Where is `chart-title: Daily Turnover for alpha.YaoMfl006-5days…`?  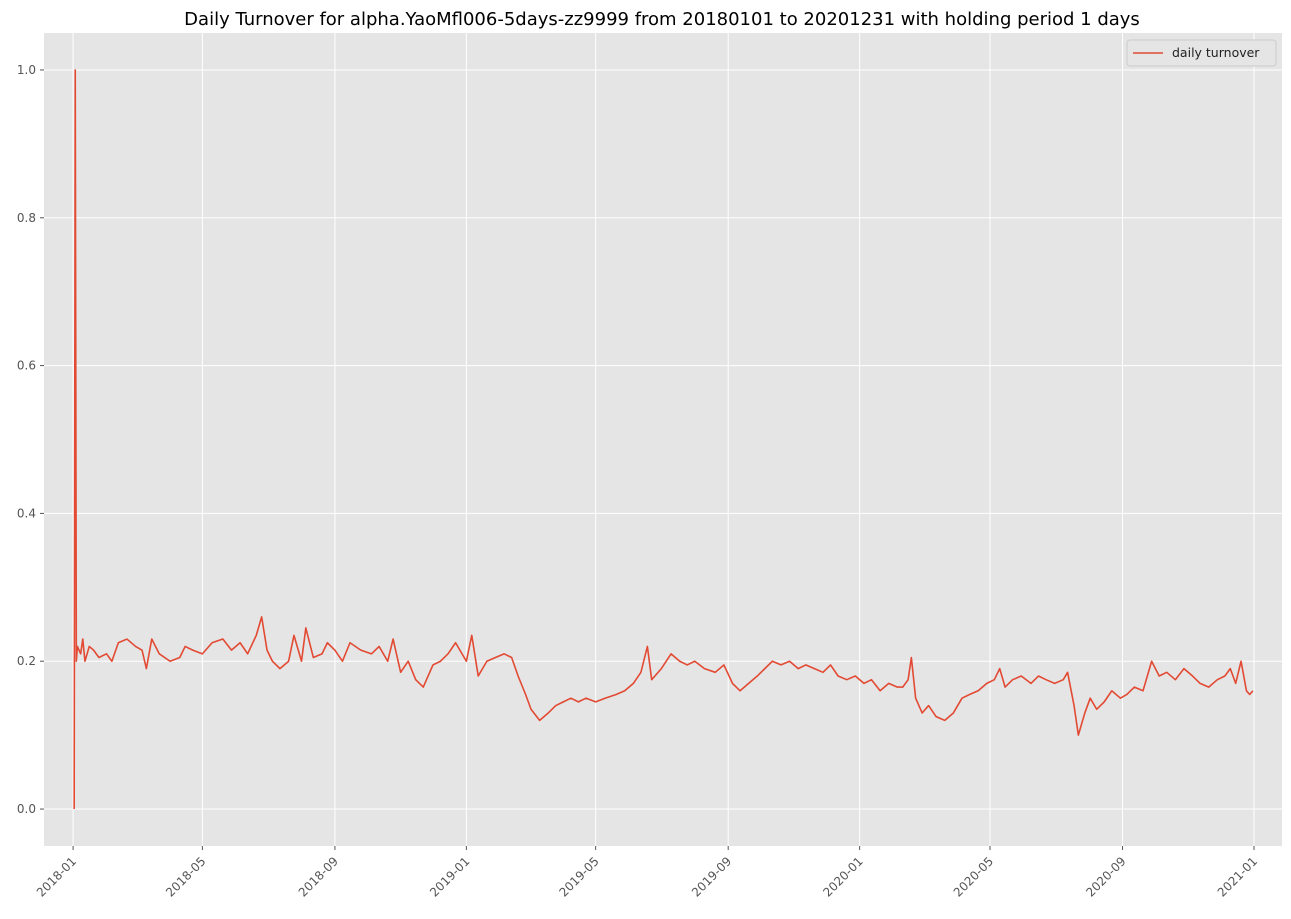
chart-title: Daily Turnover for alpha.YaoMfl006-5days… is located at coordinates (662, 19).